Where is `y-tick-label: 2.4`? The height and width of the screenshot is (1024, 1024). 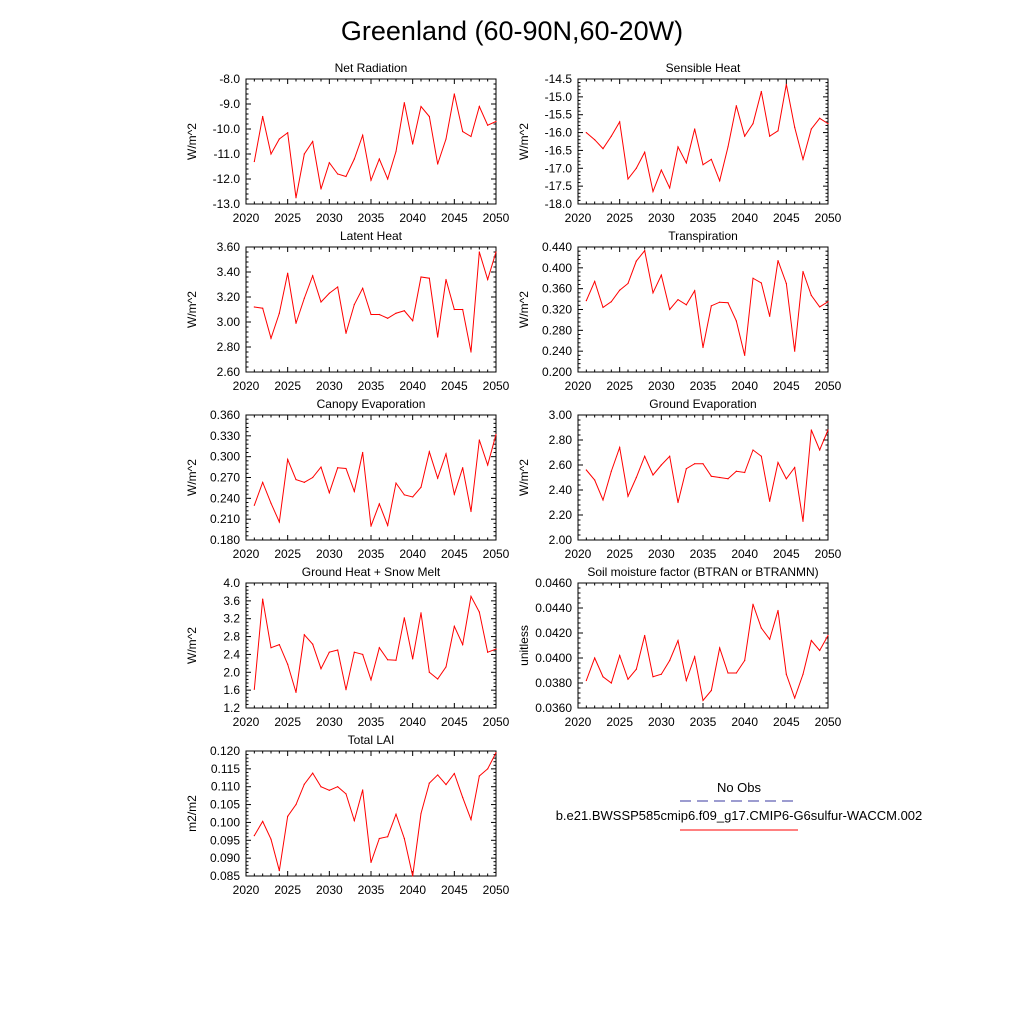 y-tick-label: 2.4 is located at coordinates (231, 654).